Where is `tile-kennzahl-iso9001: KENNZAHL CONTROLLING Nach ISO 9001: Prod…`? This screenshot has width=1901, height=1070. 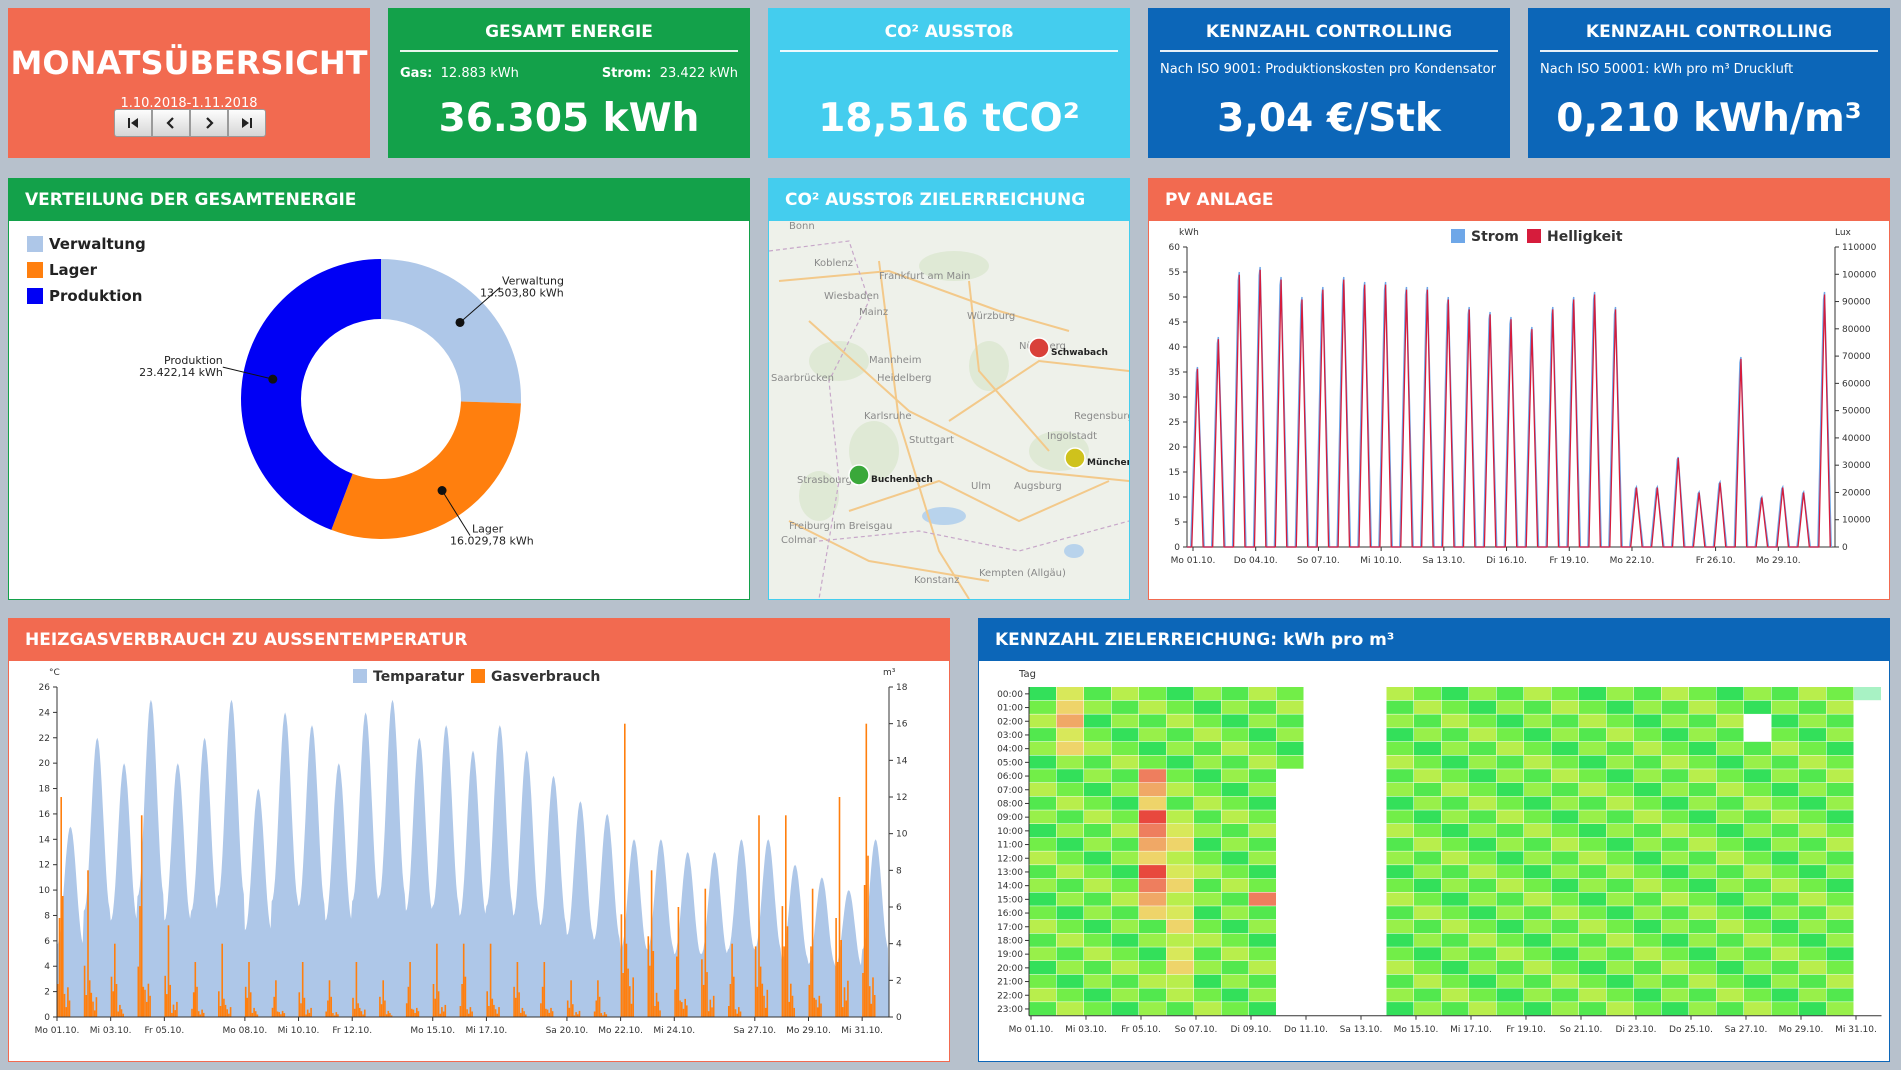 tile-kennzahl-iso9001: KENNZAHL CONTROLLING Nach ISO 9001: Prod… is located at coordinates (1329, 83).